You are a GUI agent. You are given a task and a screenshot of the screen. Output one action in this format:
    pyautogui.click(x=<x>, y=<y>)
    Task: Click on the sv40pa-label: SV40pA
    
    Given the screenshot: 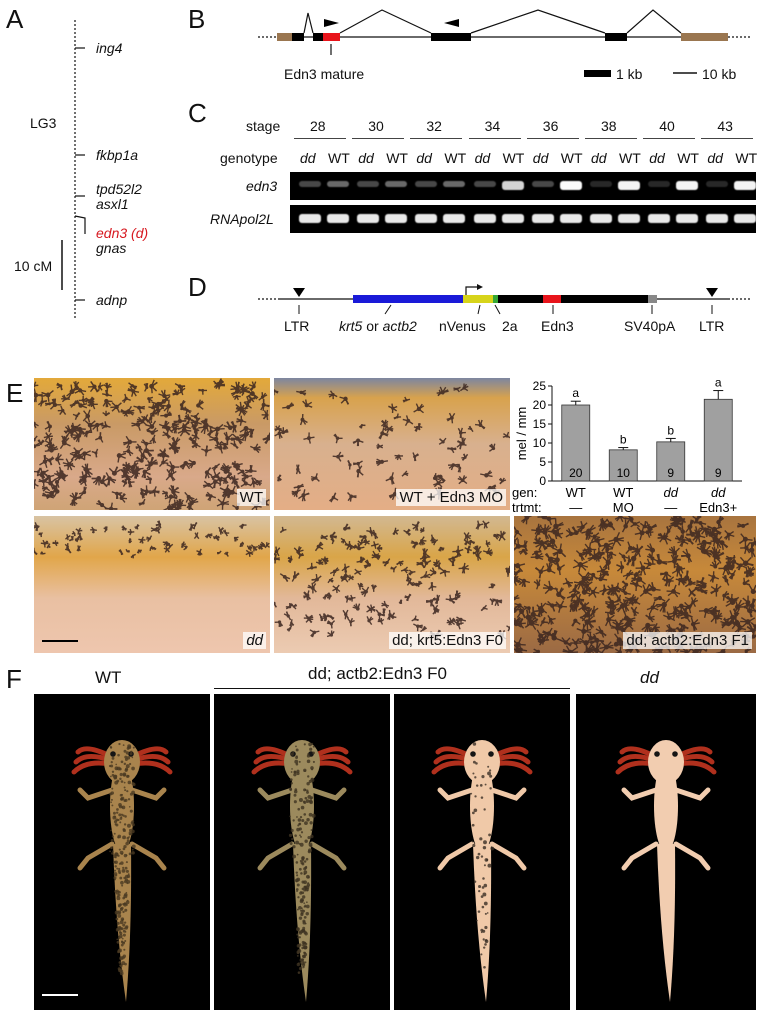 What is the action you would take?
    pyautogui.click(x=650, y=326)
    